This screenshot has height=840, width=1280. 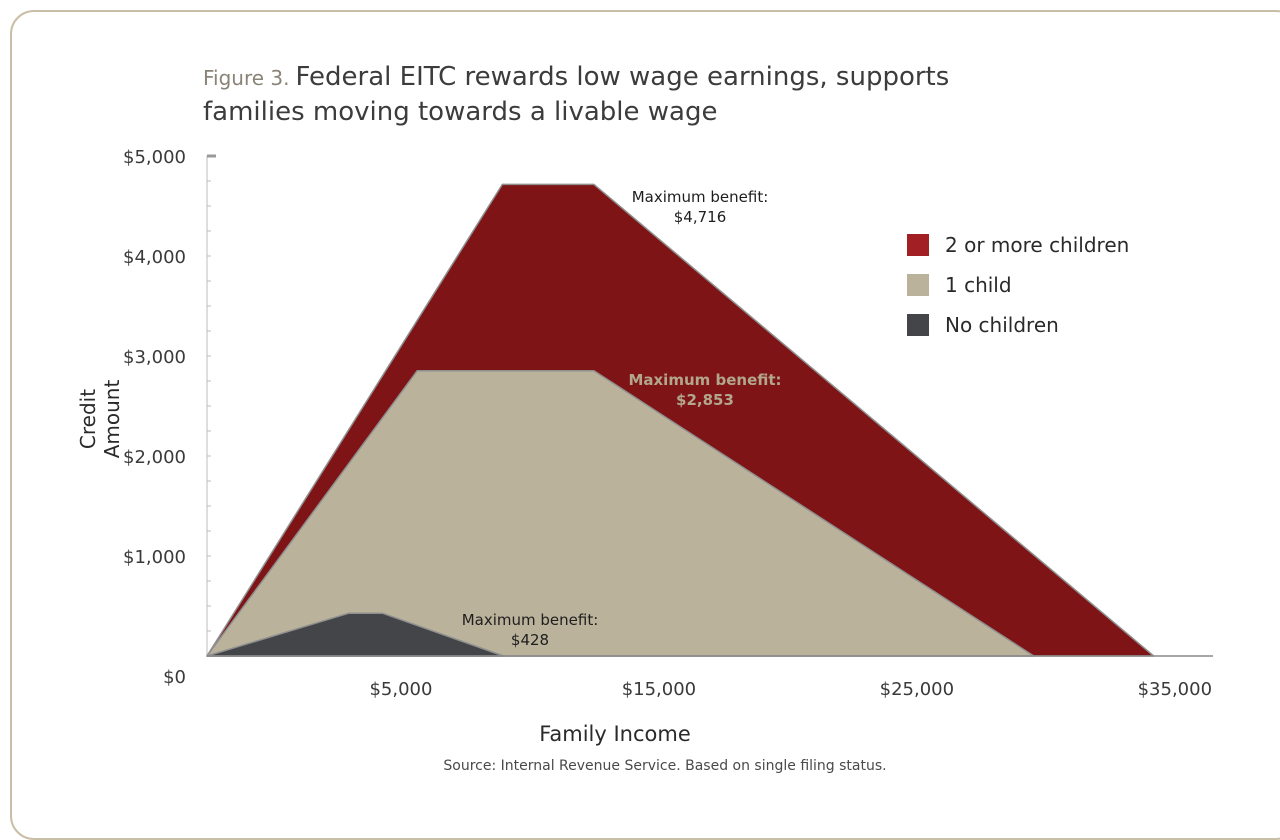 I want to click on annotation-no-children-line1: Maximum benefit:, so click(x=530, y=620).